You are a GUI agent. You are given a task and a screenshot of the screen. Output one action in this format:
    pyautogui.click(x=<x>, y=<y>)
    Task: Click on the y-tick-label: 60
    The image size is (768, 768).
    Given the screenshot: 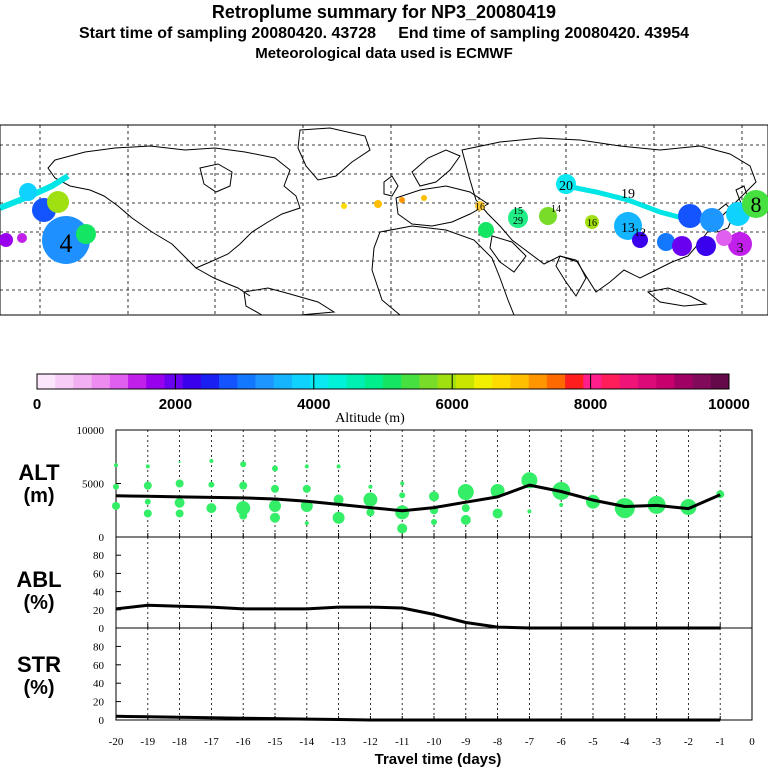 What is the action you would take?
    pyautogui.click(x=99, y=574)
    